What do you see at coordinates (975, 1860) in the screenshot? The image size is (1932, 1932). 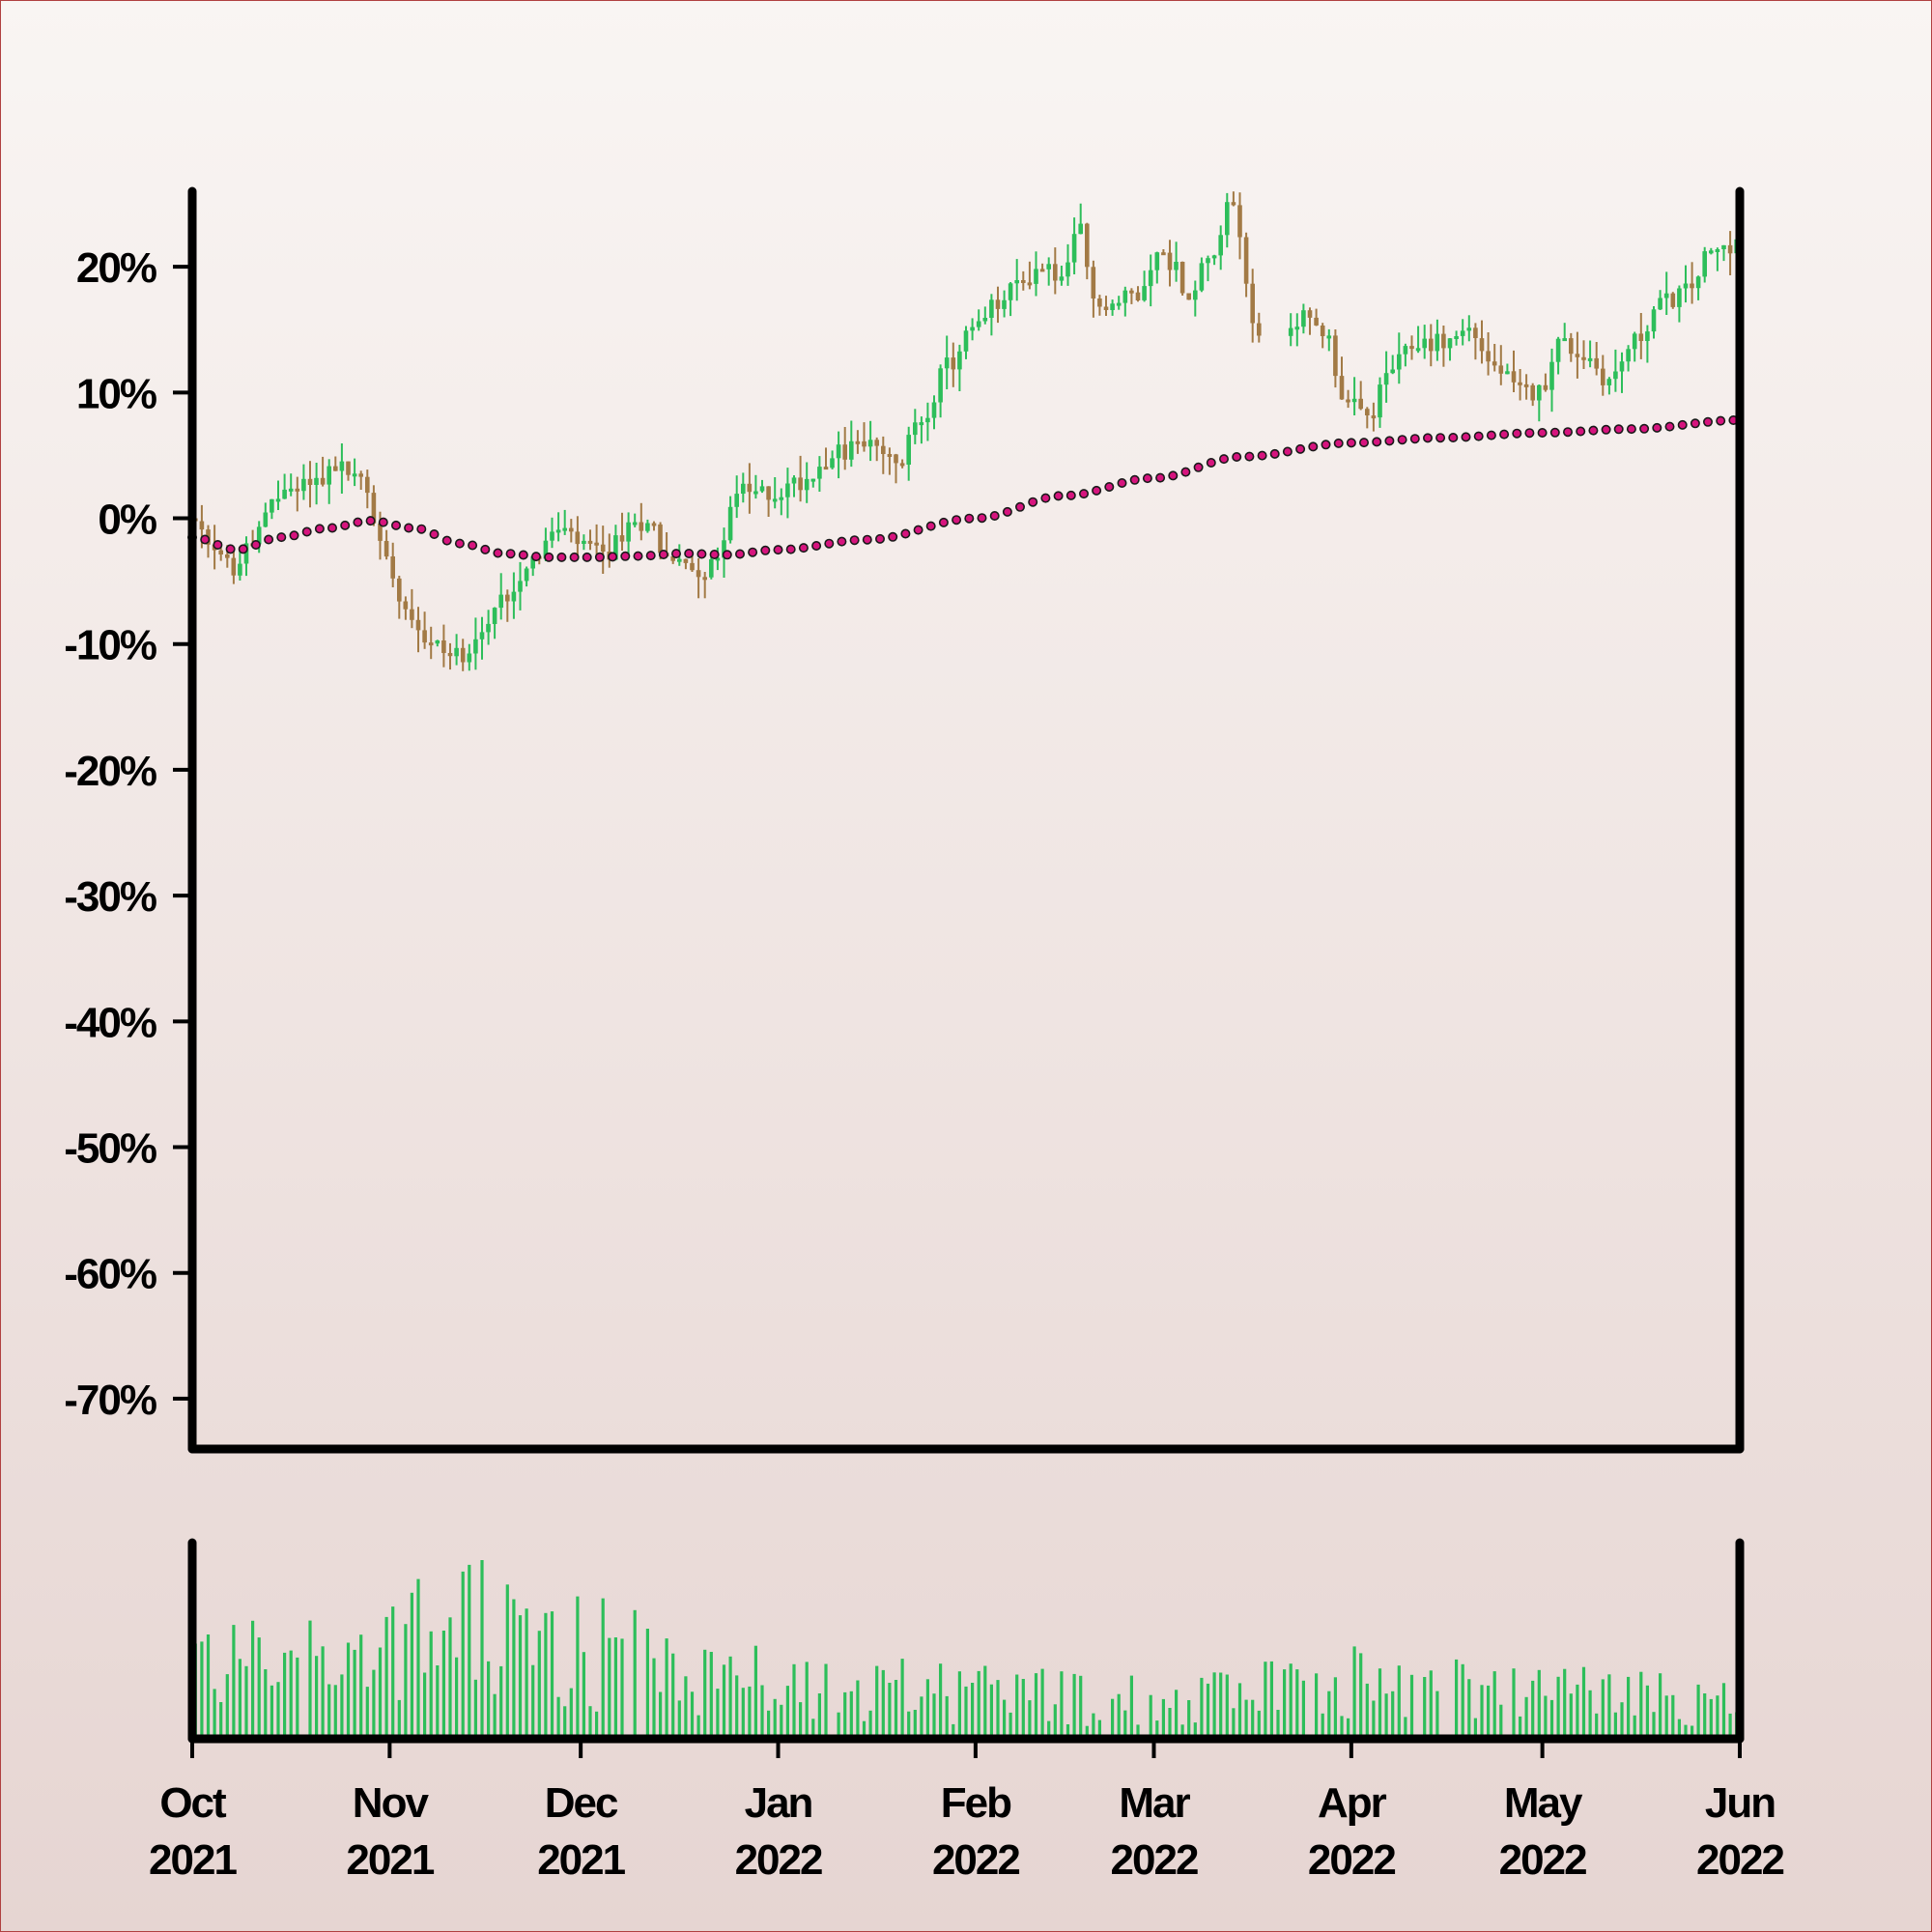 I see `x-tick-label-year: 2022` at bounding box center [975, 1860].